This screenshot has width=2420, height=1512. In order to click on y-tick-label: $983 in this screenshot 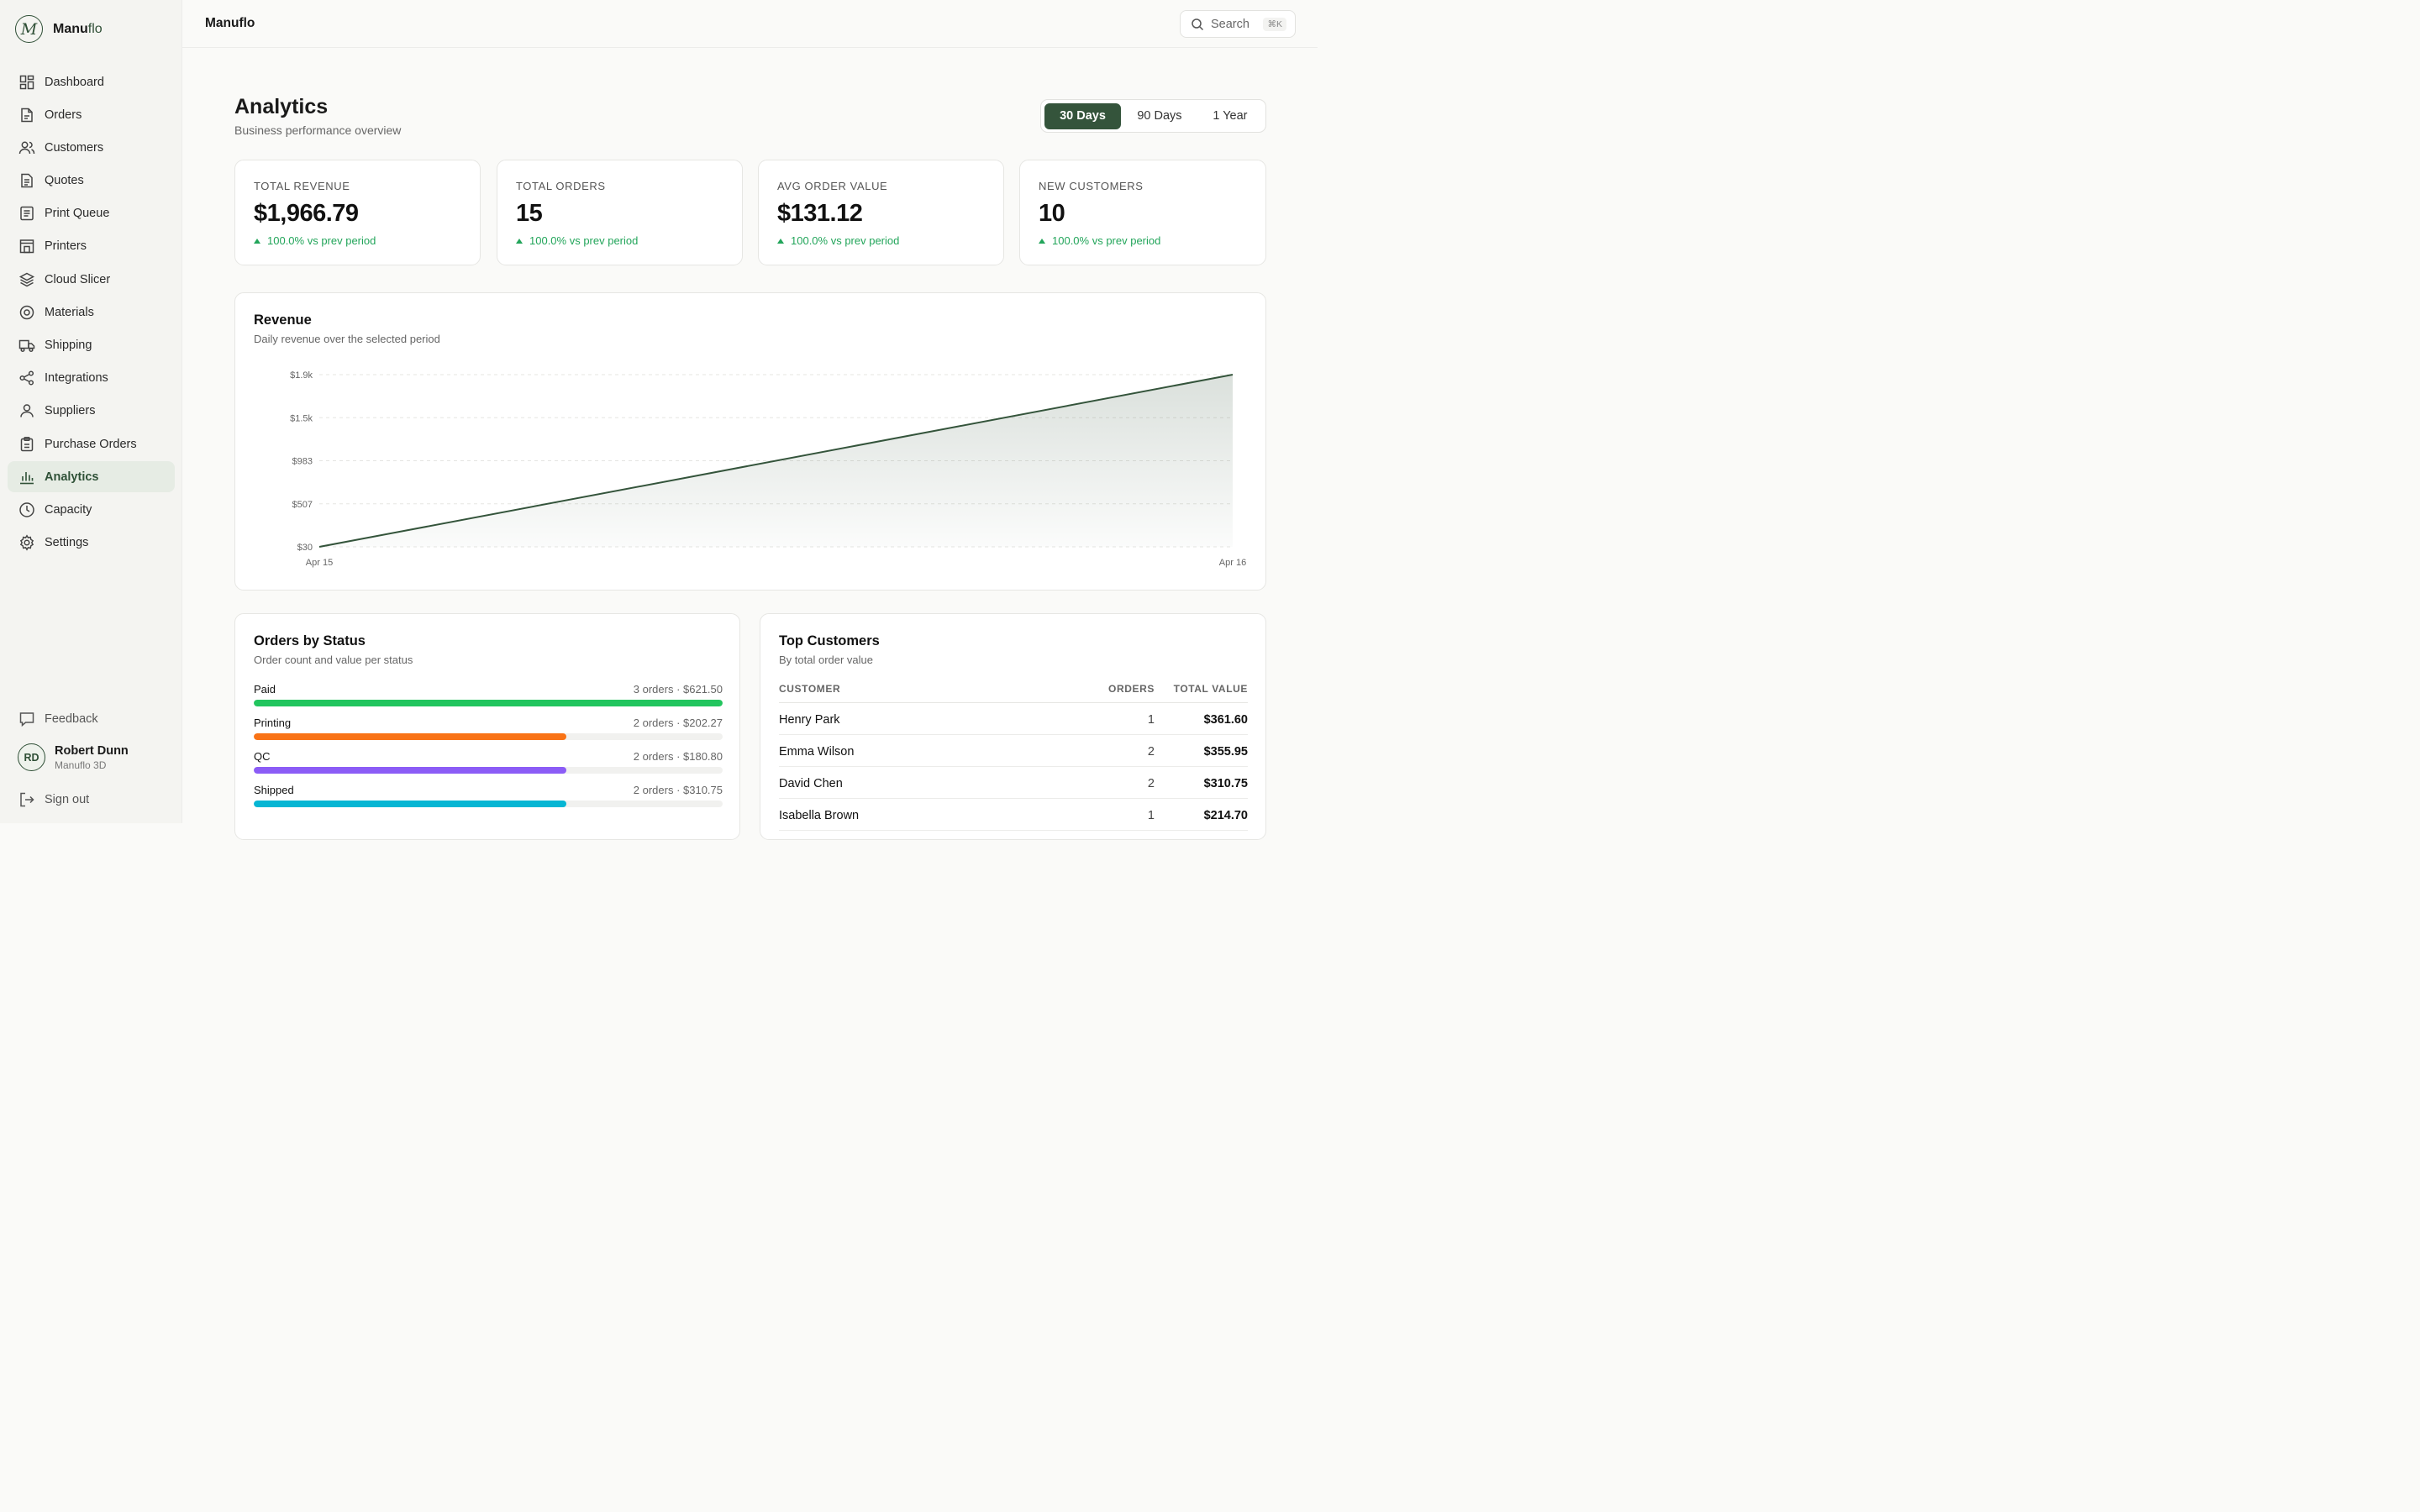, I will do `click(302, 462)`.